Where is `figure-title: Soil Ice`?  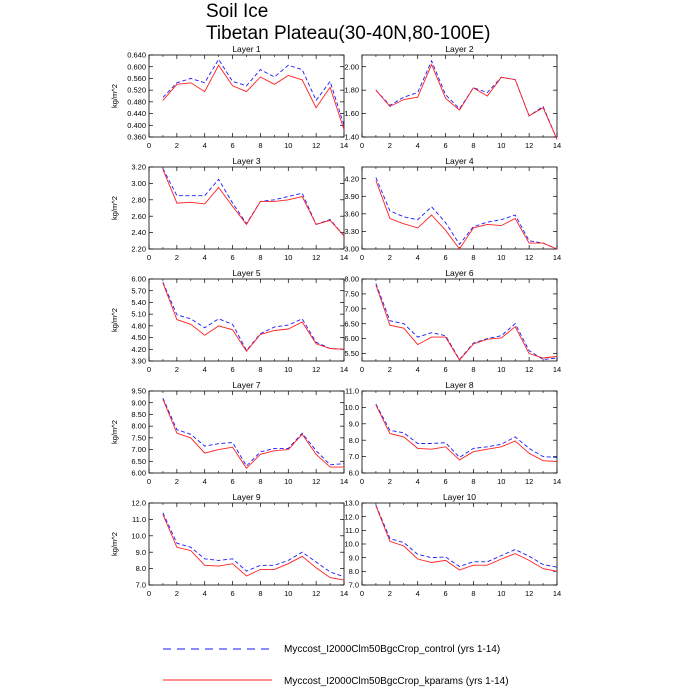 figure-title: Soil Ice is located at coordinates (237, 11).